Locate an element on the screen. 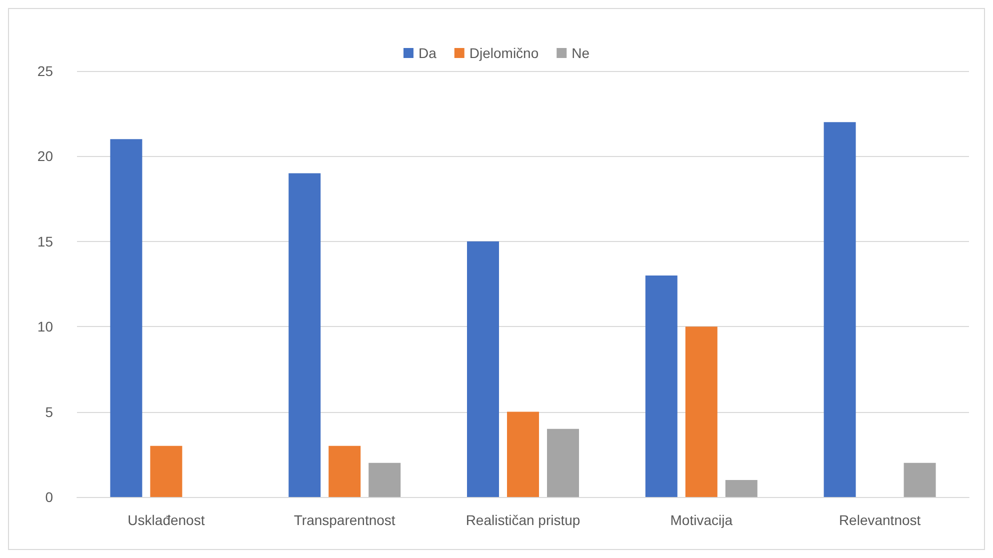  x-tick-label: Usklađenost is located at coordinates (166, 520).